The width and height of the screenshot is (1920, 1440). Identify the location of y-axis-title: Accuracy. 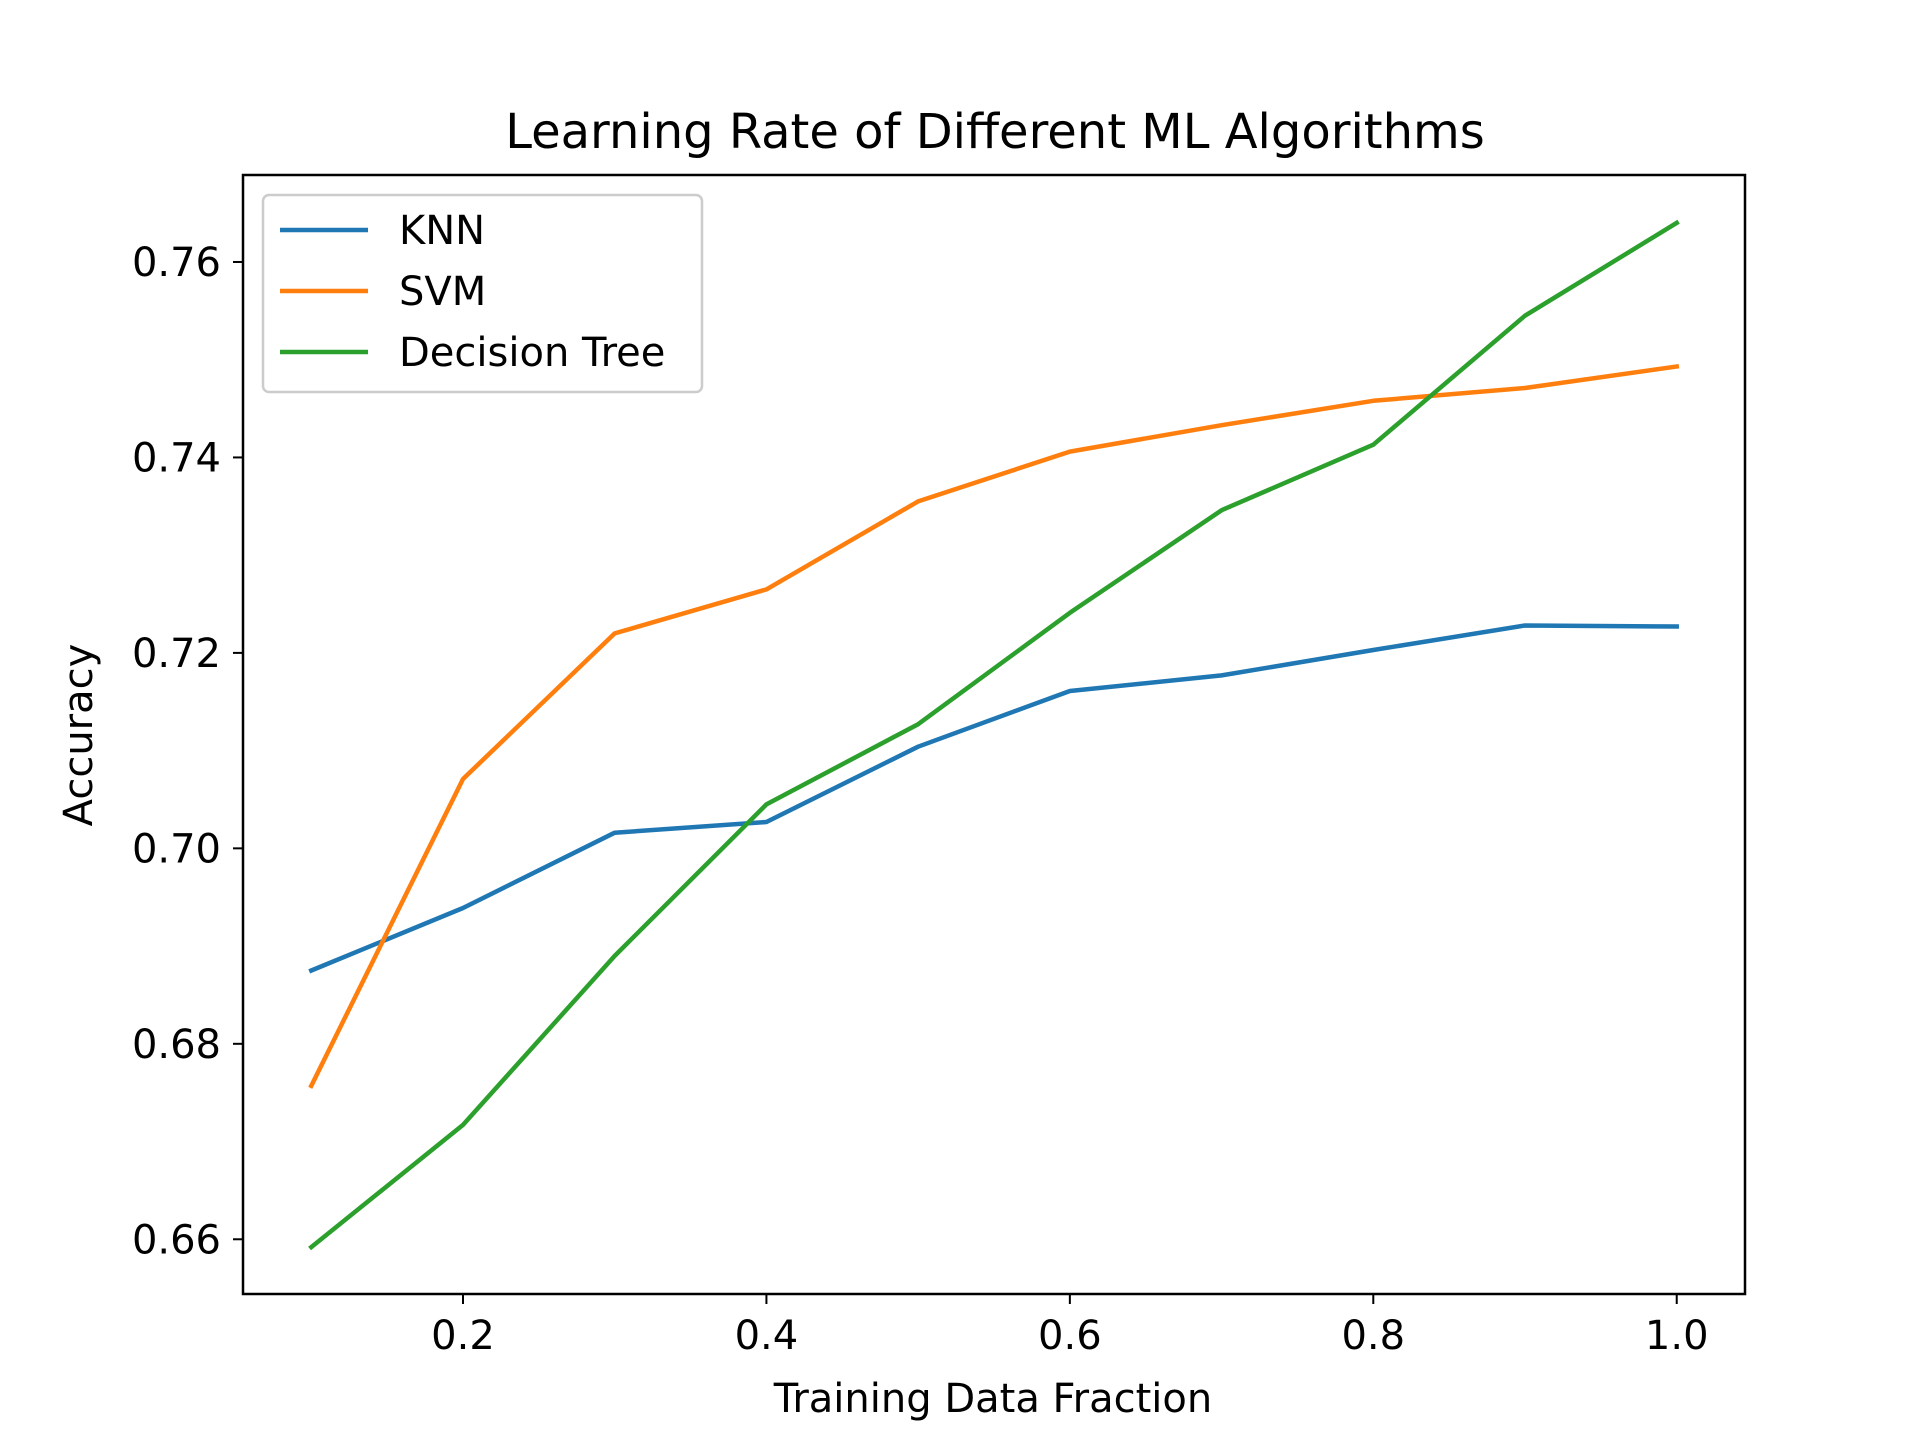
(79, 735).